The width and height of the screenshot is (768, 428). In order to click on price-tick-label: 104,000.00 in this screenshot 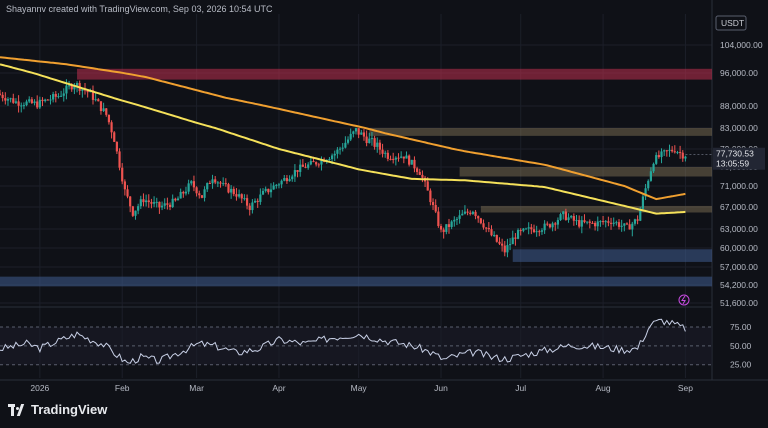, I will do `click(741, 45)`.